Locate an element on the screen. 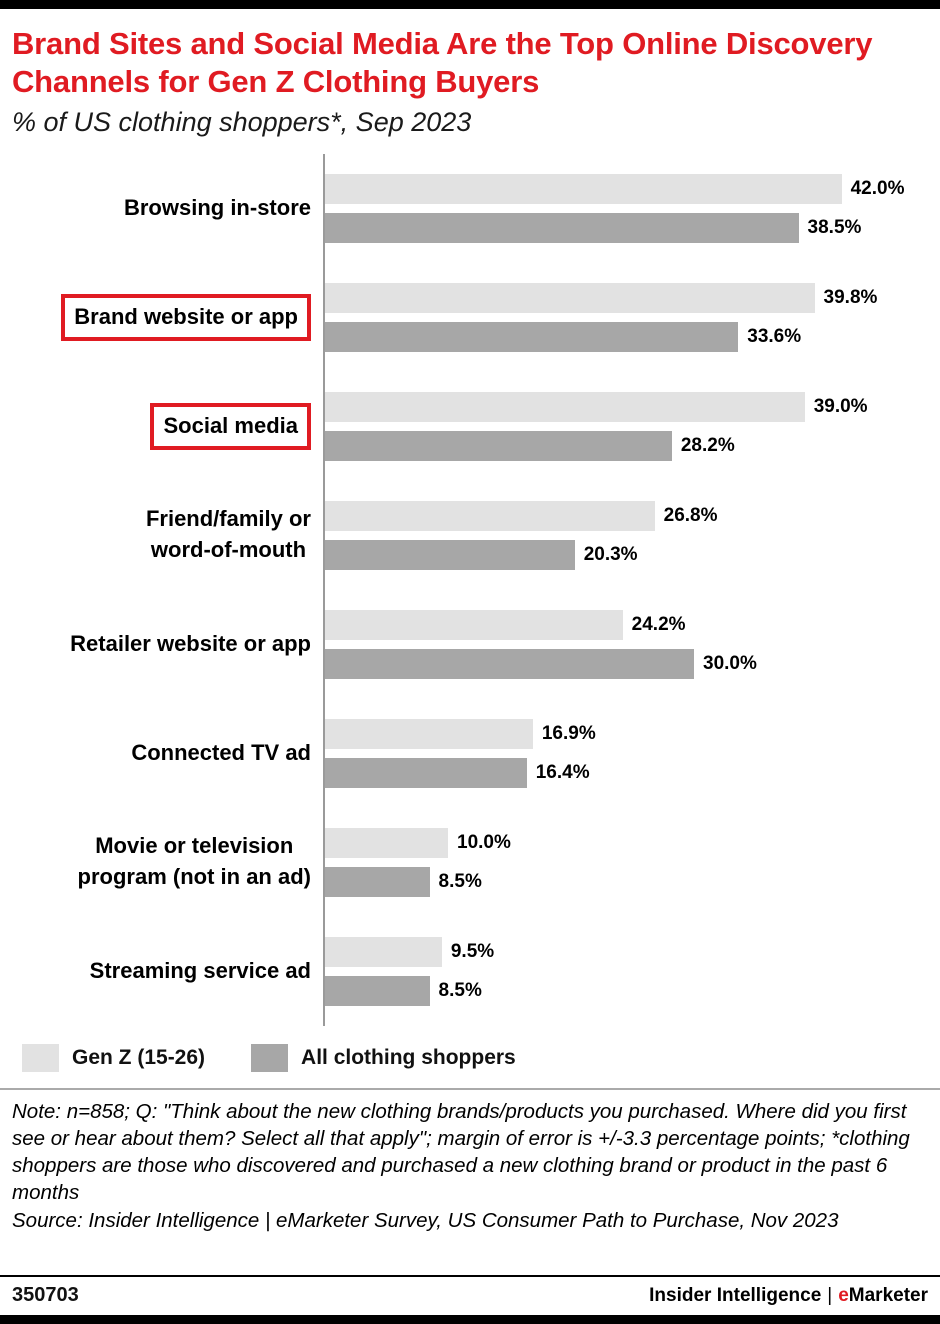  chart-row: Brand website or app 39.8% 33.6% is located at coordinates (470, 317).